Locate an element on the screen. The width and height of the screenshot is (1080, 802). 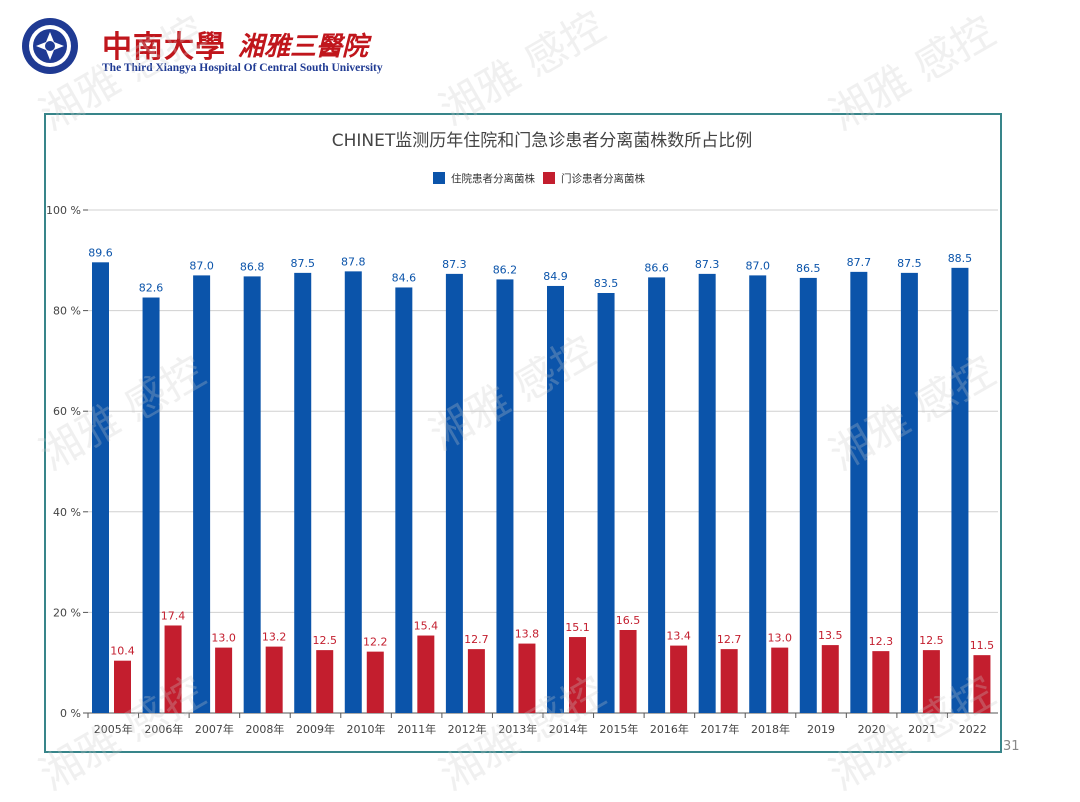
data-label: 86.6 is located at coordinates (656, 267).